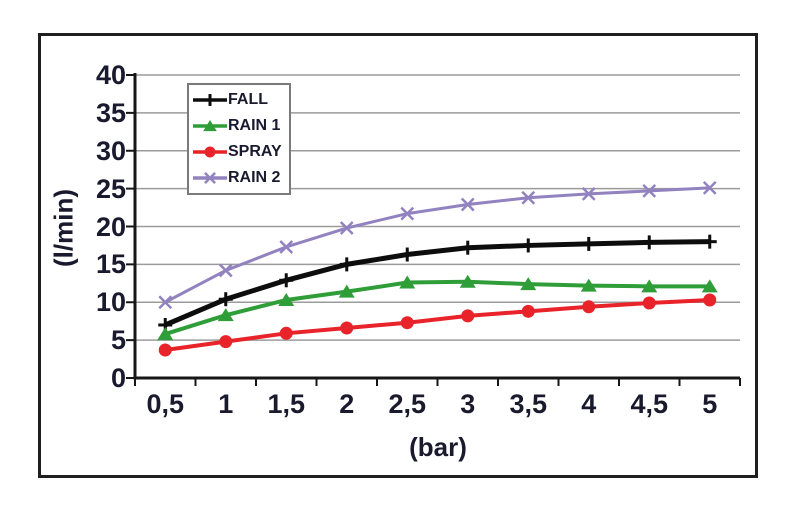 This screenshot has height=524, width=800. I want to click on x-axis-title: (bar), so click(438, 447).